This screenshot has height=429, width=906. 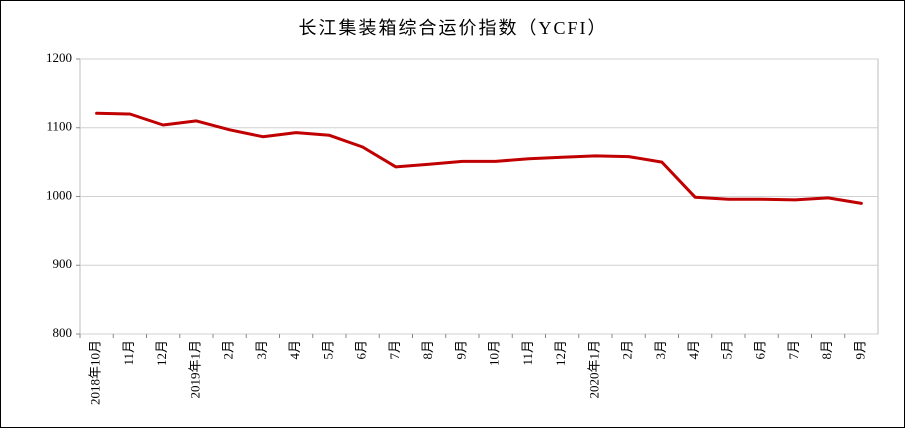 What do you see at coordinates (452, 28) in the screenshot?
I see `chart-title: 长江集装箱综合运价指数（YCFI）` at bounding box center [452, 28].